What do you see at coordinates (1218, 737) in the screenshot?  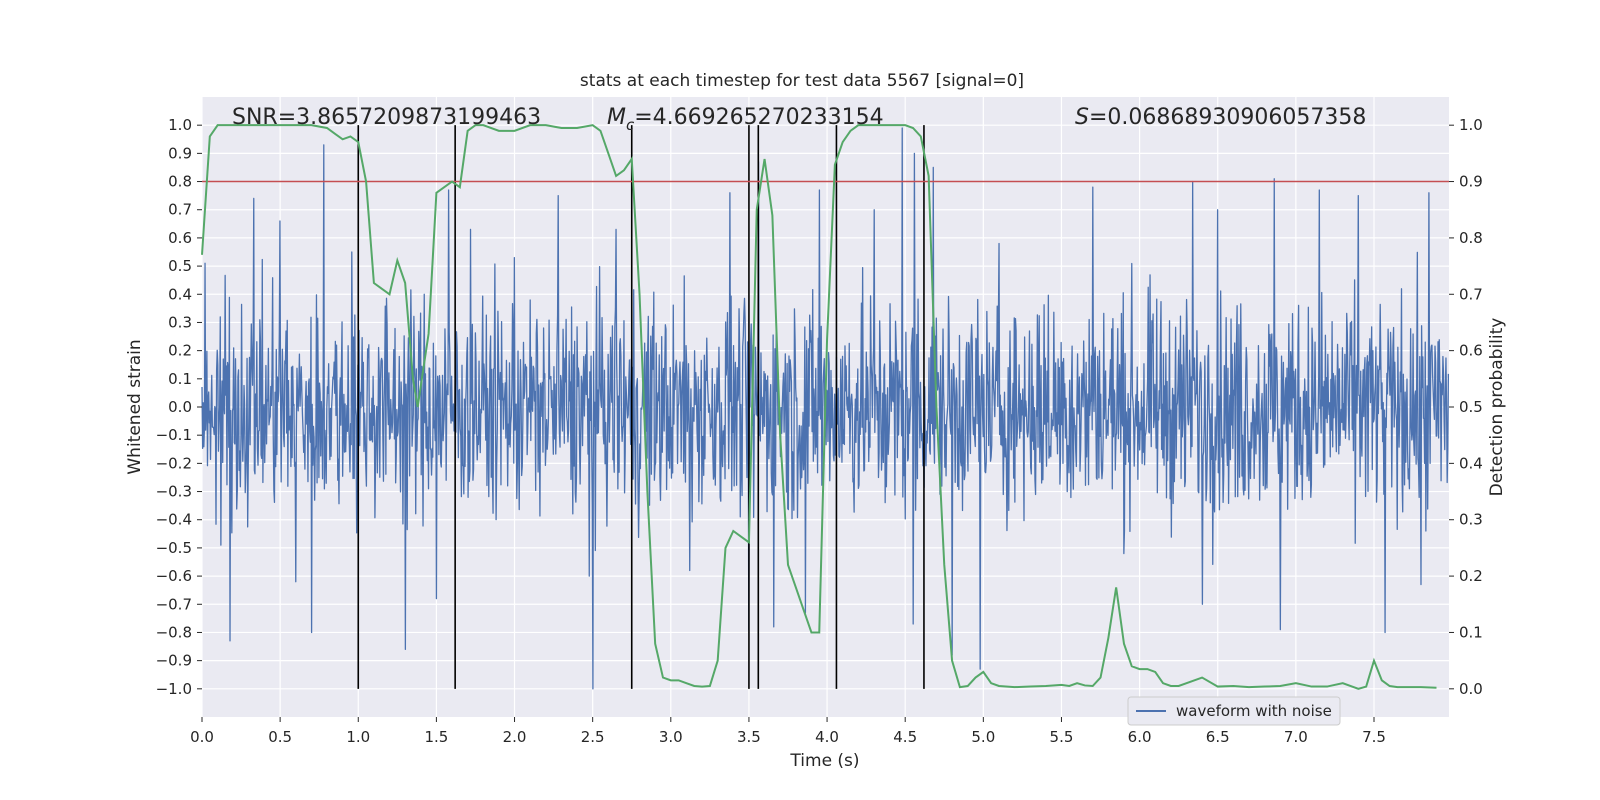 I see `x-tick-label: 6.5` at bounding box center [1218, 737].